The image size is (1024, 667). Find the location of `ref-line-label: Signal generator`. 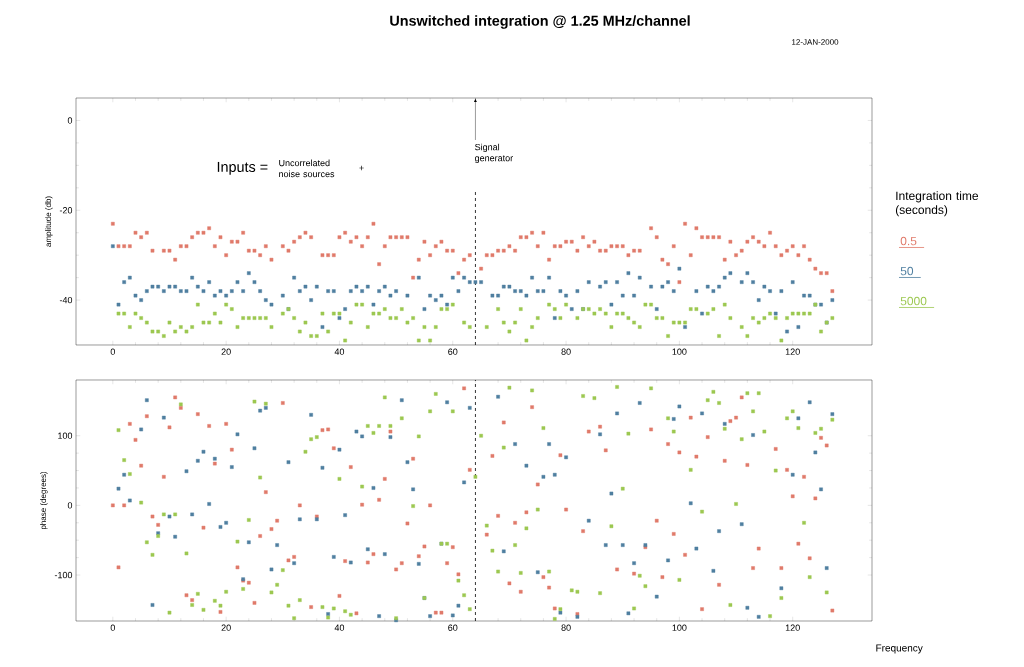

ref-line-label: Signal generator is located at coordinates (494, 153).